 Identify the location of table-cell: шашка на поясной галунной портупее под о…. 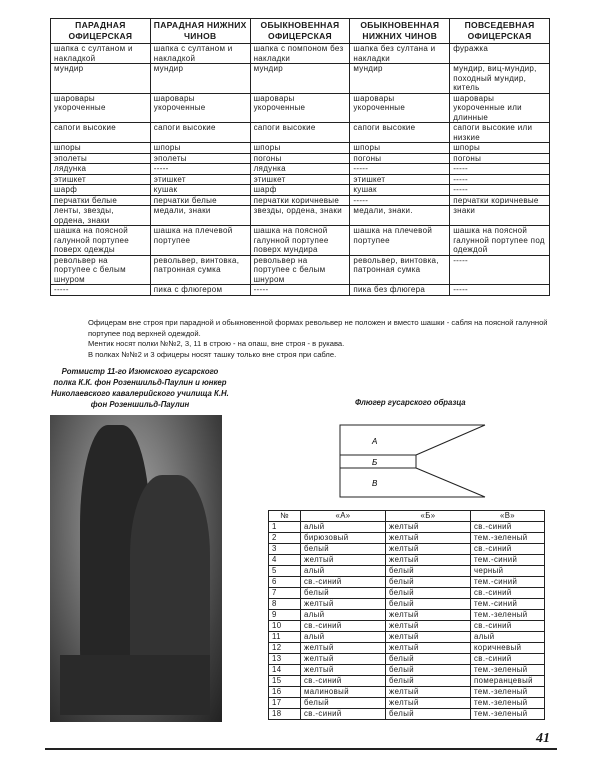
(499, 240).